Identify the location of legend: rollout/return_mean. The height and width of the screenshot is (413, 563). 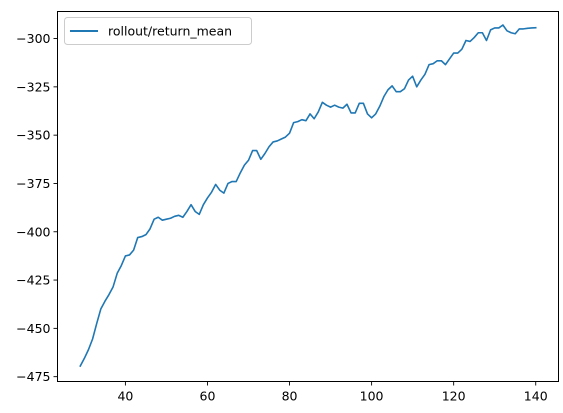
(158, 31).